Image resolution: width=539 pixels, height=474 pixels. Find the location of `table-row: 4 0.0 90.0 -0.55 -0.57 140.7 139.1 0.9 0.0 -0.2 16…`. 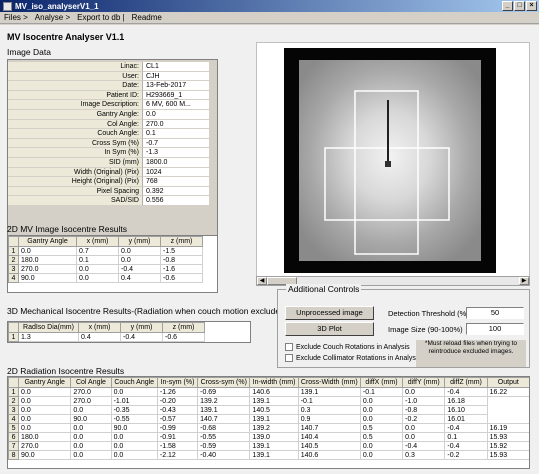

table-row: 4 0.0 90.0 -0.55 -0.57 140.7 139.1 0.9 0.0 -0.2 16… is located at coordinates (269, 419).